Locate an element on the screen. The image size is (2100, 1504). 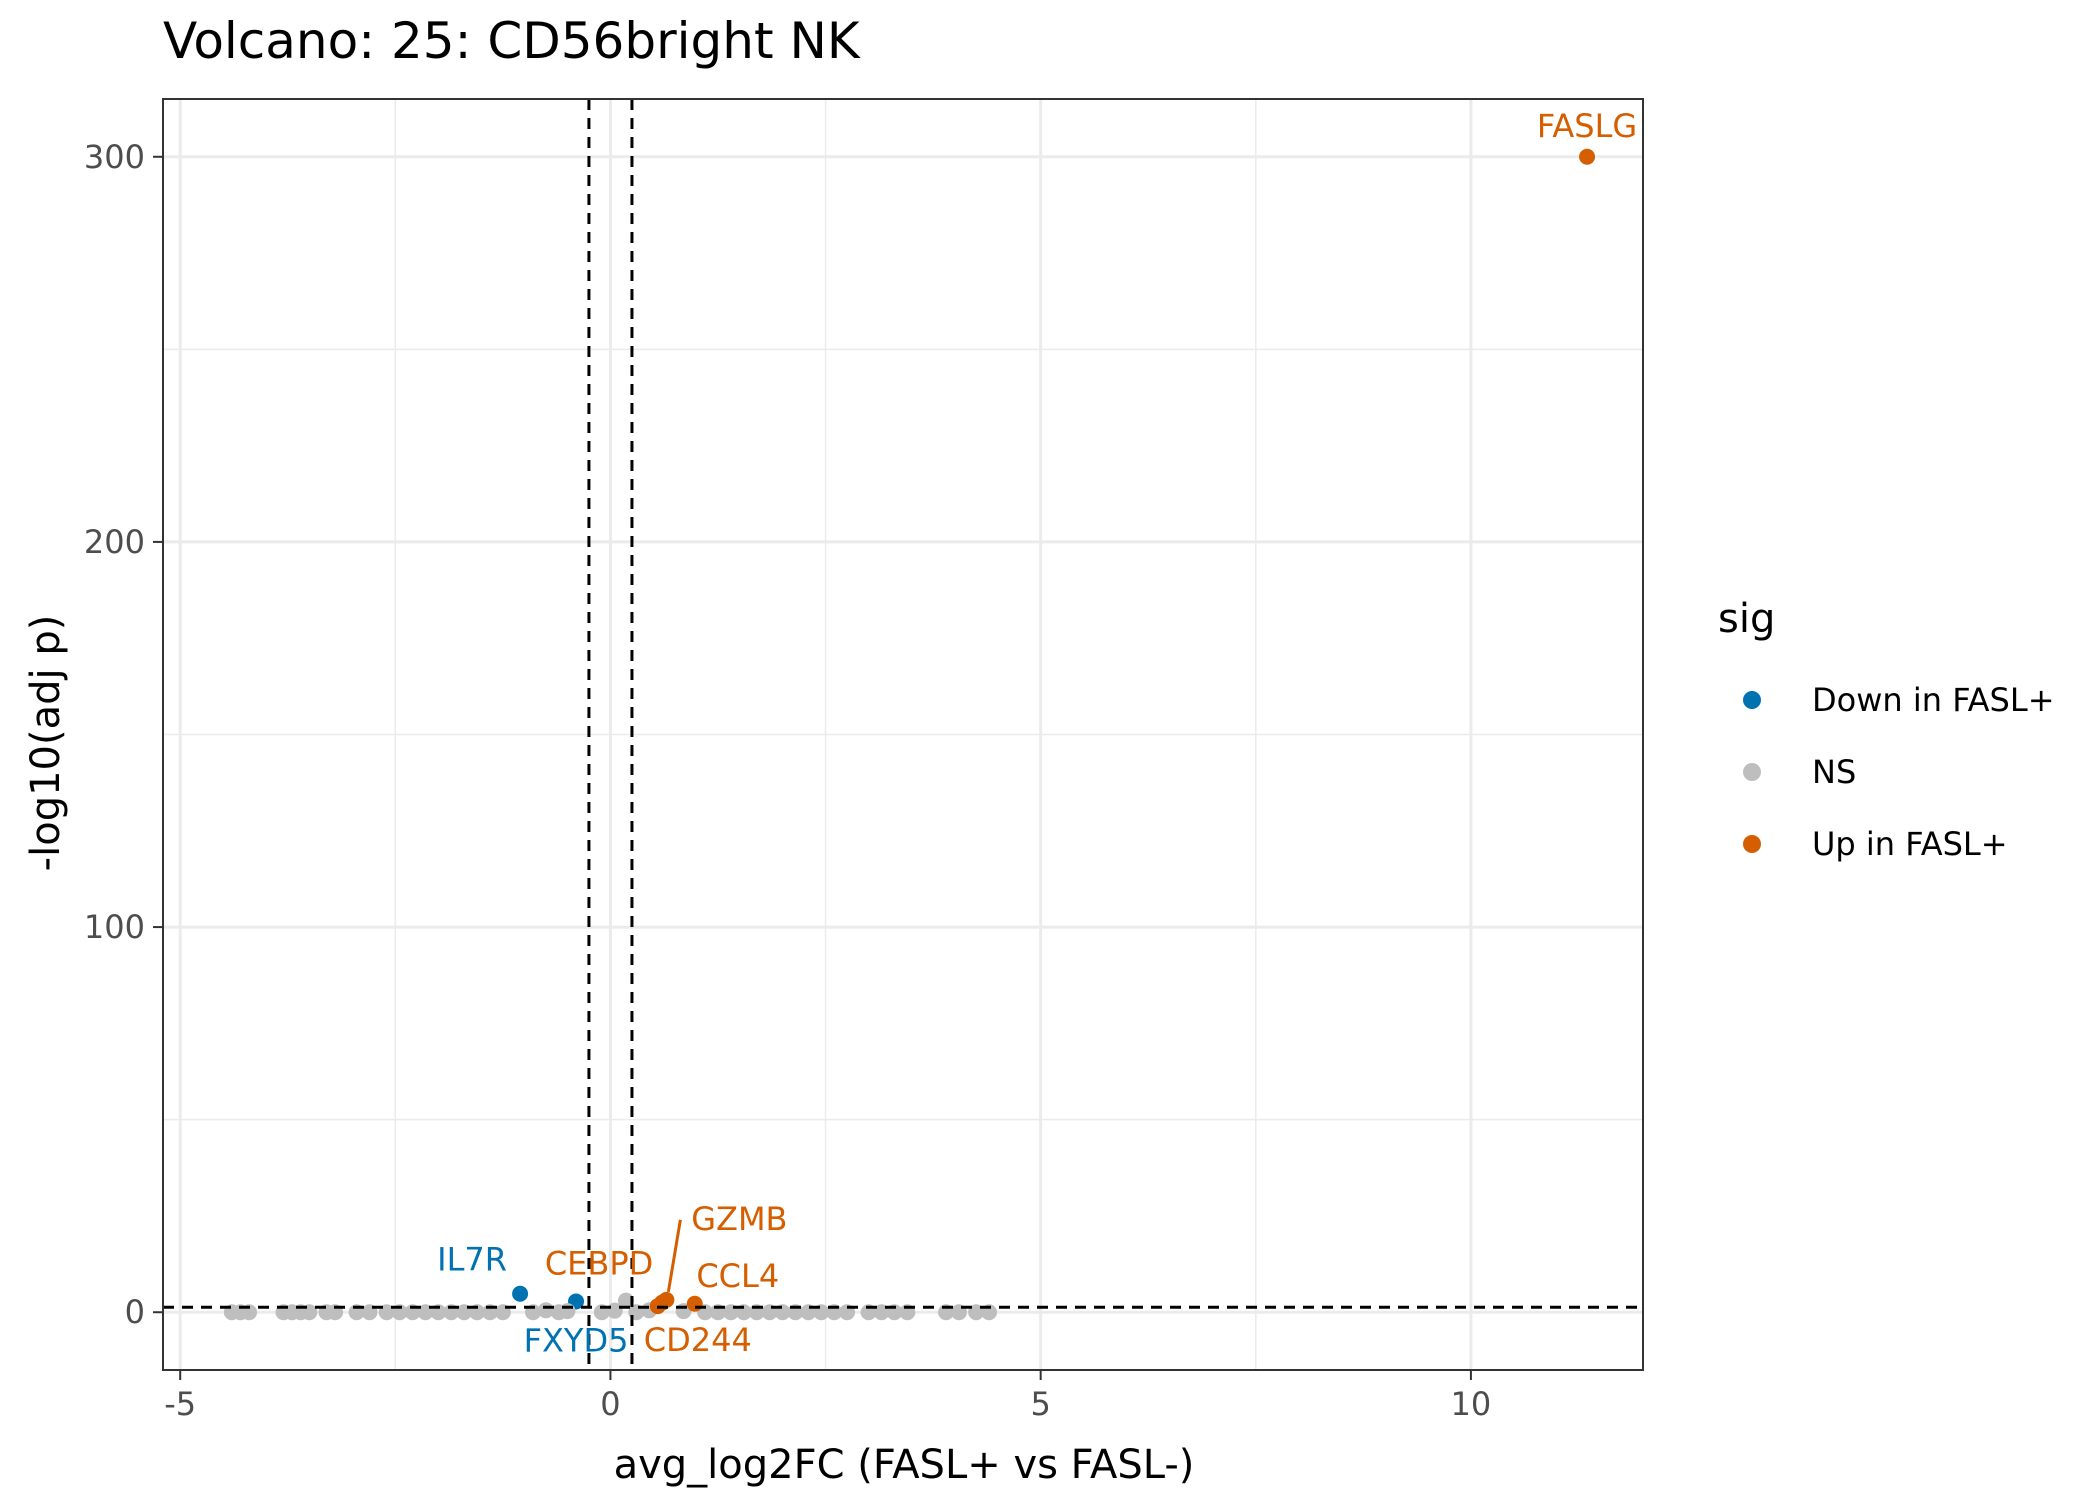
point-label: GZMB is located at coordinates (739, 1219).